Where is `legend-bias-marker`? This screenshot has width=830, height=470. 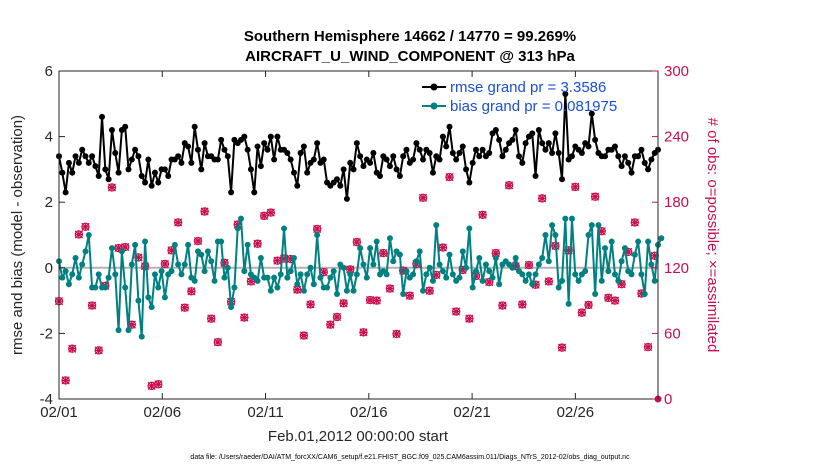
legend-bias-marker is located at coordinates (434, 106).